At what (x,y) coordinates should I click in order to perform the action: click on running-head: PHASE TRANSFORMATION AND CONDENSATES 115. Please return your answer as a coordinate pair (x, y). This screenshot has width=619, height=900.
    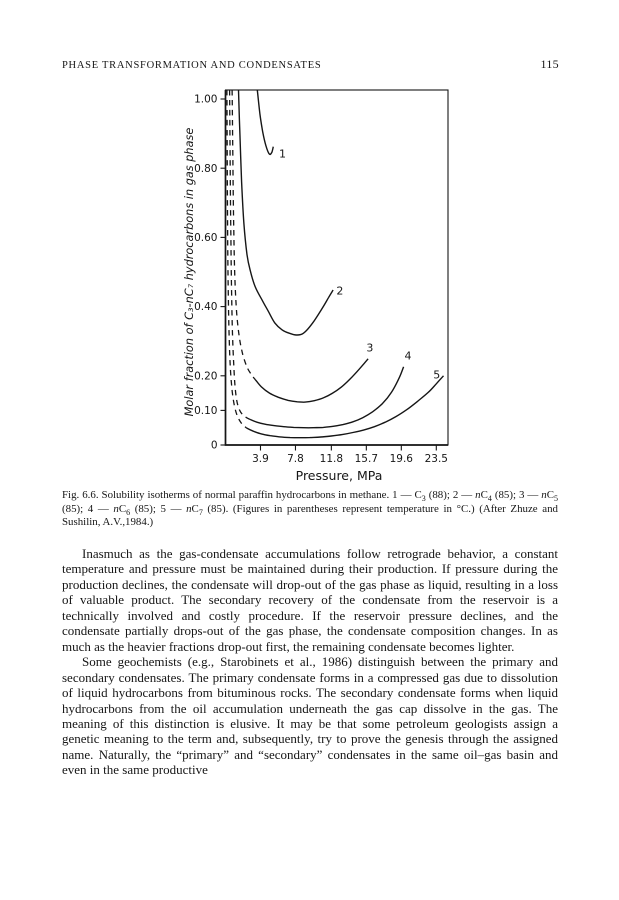
    Looking at the image, I should click on (310, 64).